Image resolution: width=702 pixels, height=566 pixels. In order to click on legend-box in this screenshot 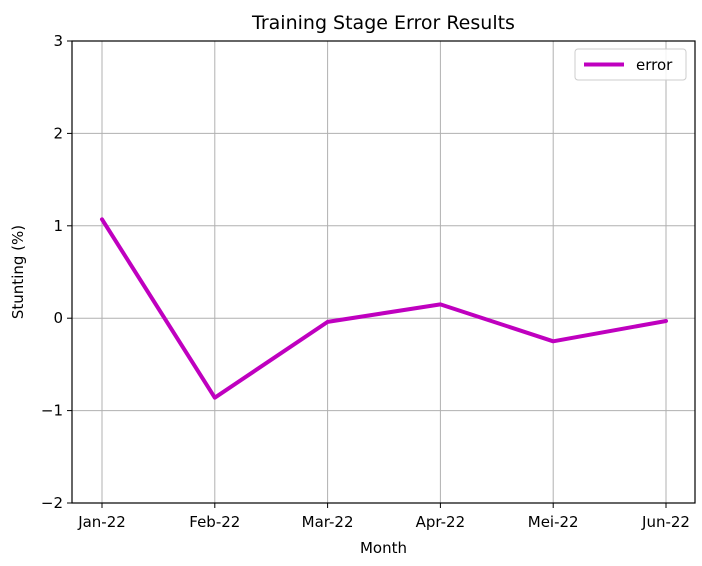, I will do `click(630, 64)`.